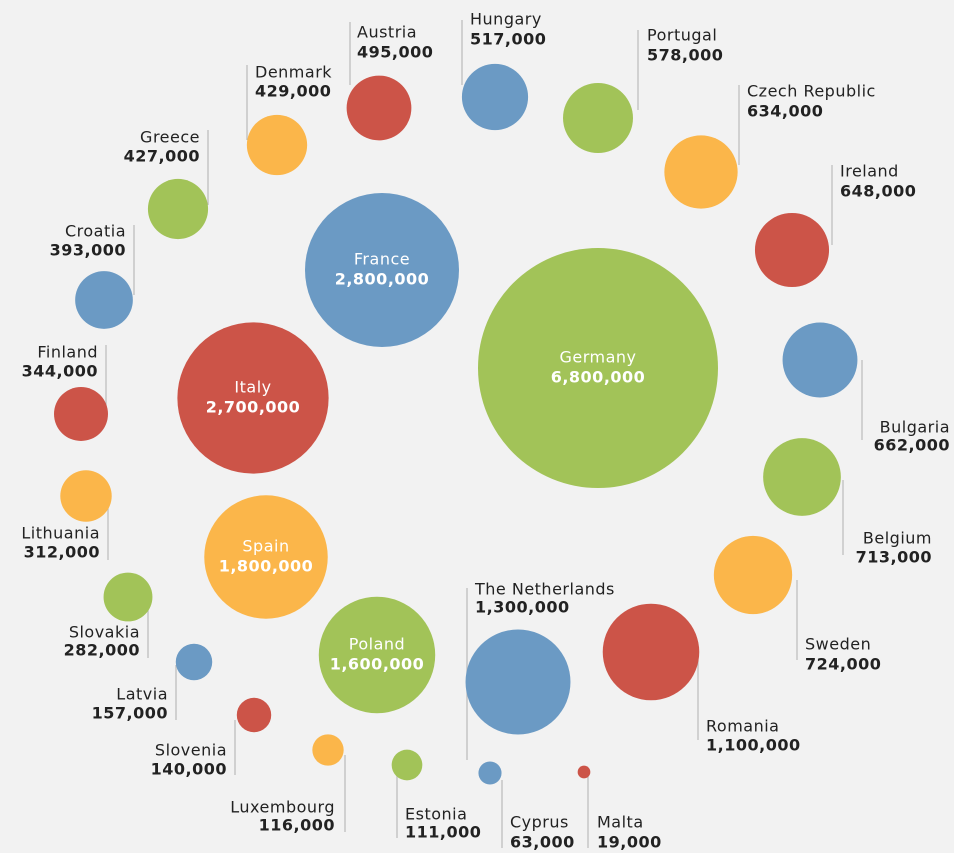 Image resolution: width=954 pixels, height=853 pixels. Describe the element at coordinates (60, 533) in the screenshot. I see `bubble-label: Lithuania` at that location.